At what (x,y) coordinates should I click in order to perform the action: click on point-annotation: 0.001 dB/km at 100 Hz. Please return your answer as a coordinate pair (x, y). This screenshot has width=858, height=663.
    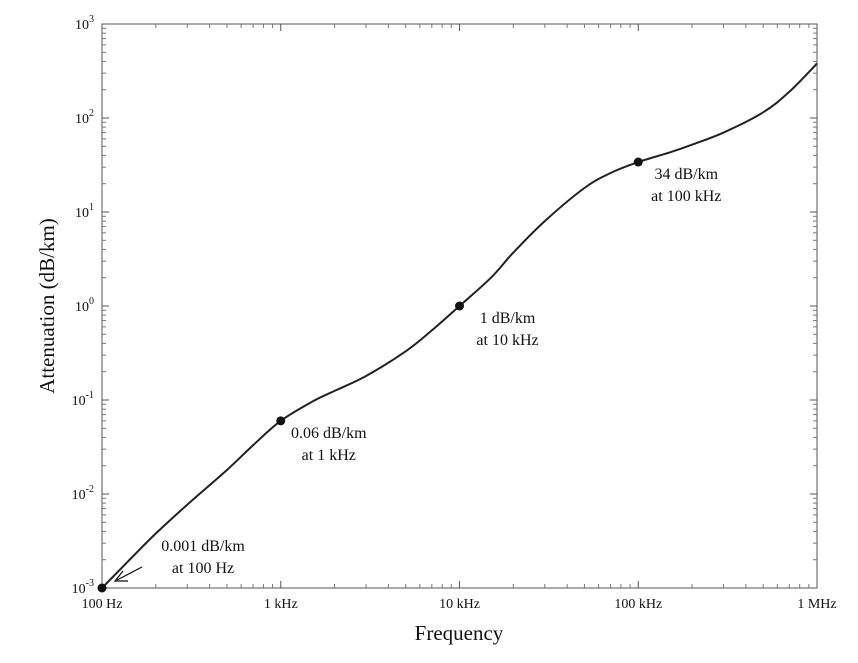
    Looking at the image, I should click on (203, 557).